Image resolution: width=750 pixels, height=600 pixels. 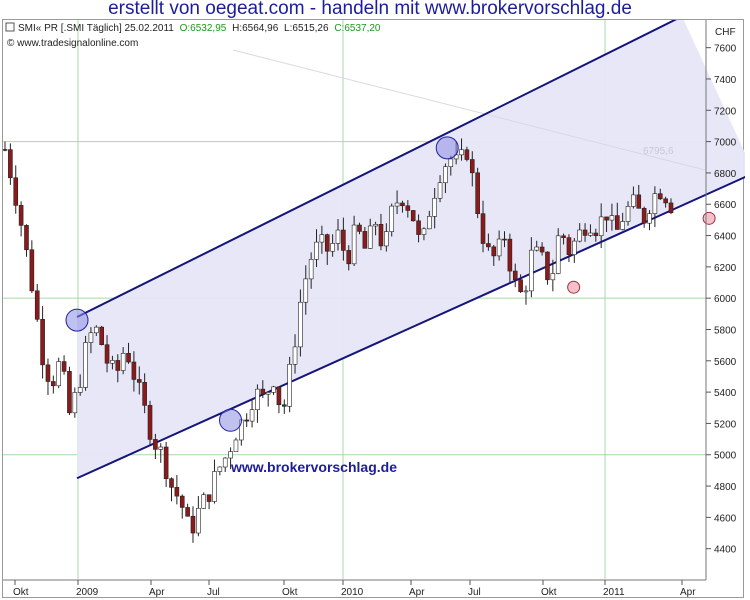 I want to click on y-tick-label: 4400, so click(x=725, y=550).